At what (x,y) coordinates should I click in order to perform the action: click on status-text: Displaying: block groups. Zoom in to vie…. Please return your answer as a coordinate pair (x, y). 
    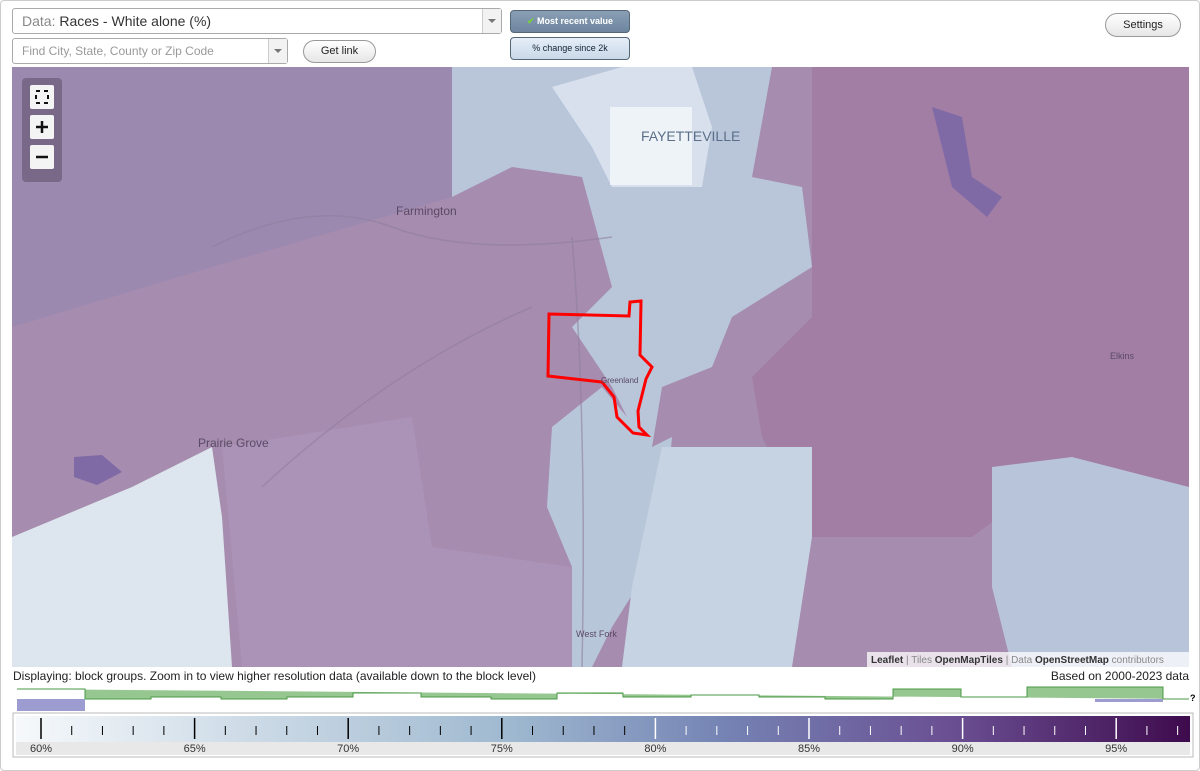
    Looking at the image, I should click on (274, 676).